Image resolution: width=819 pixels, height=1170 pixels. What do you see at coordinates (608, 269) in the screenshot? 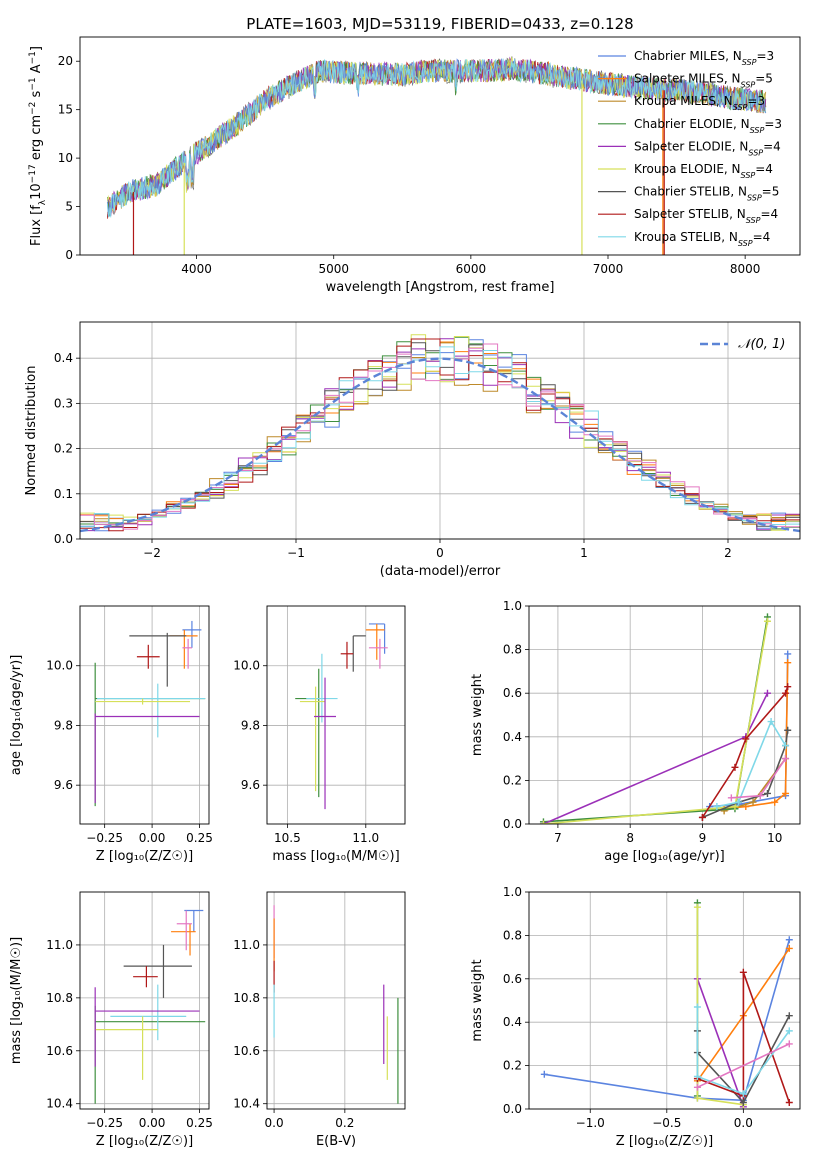
I see `x-tick-label: 7000` at bounding box center [608, 269].